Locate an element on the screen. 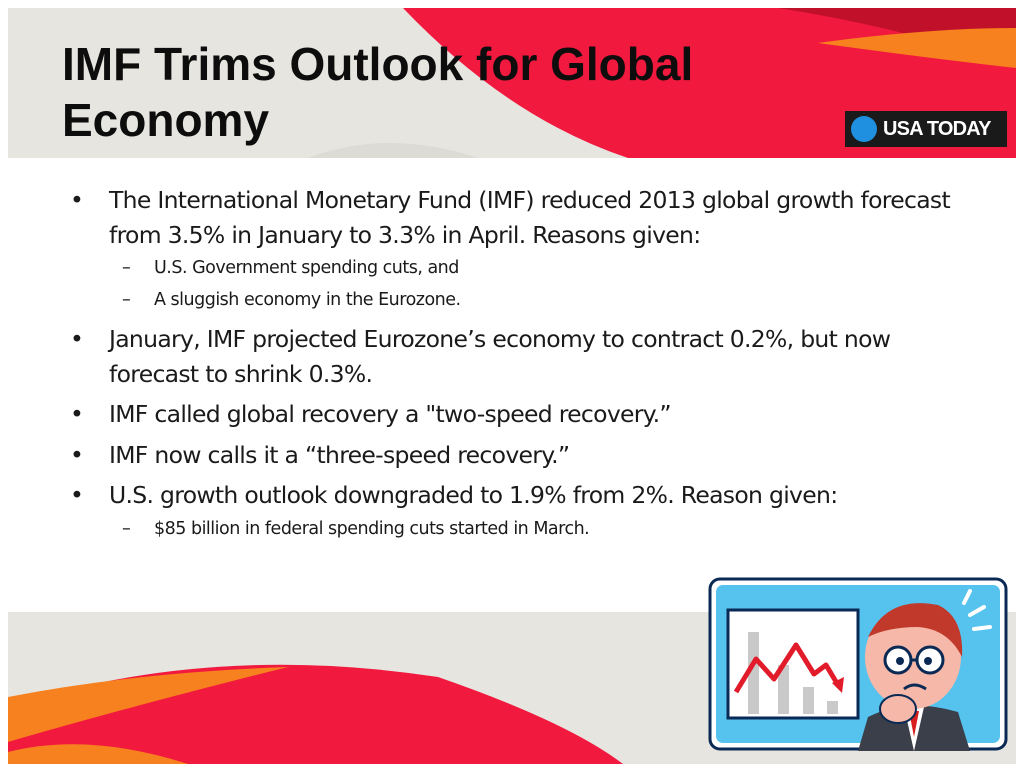 The image size is (1024, 768). sub-bullet-item: – A sluggish economy in the Eurozone. is located at coordinates (510, 300).